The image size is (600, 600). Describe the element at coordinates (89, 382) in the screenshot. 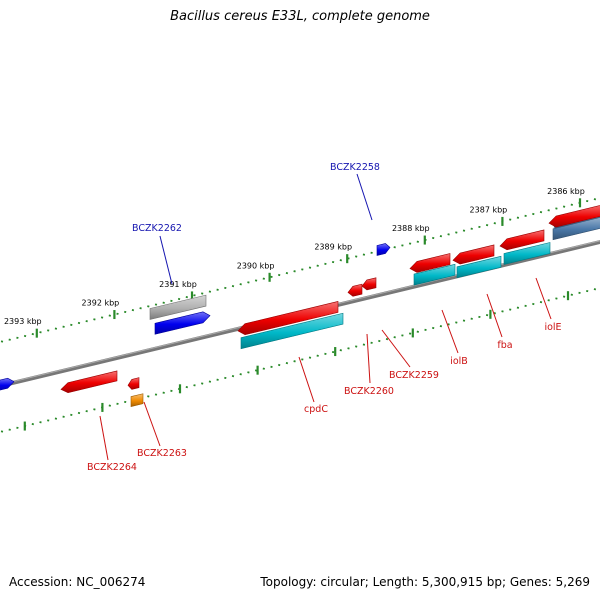

I see `gene-BCZK2264` at that location.